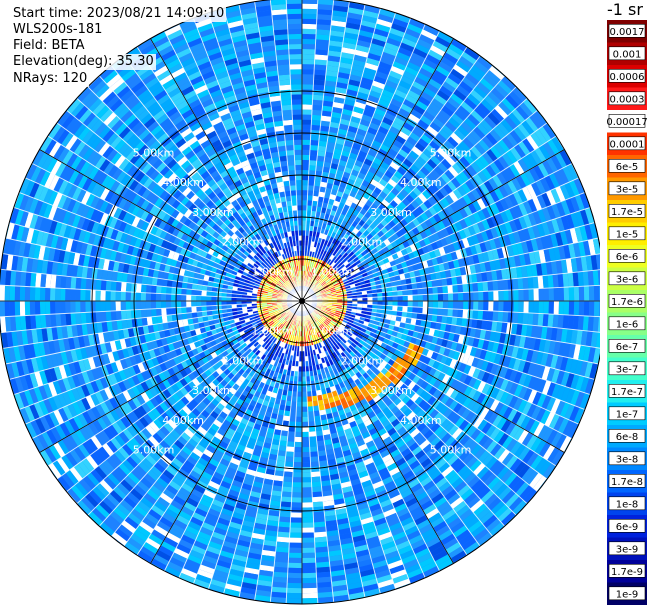 This screenshot has height=607, width=647. What do you see at coordinates (627, 234) in the screenshot?
I see `colorbar-label: 1e-5` at bounding box center [627, 234].